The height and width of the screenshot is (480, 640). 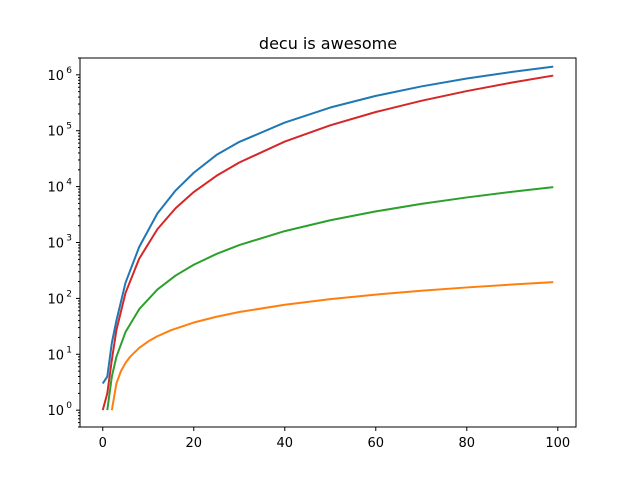 I want to click on x-tick-label: 100, so click(x=557, y=443).